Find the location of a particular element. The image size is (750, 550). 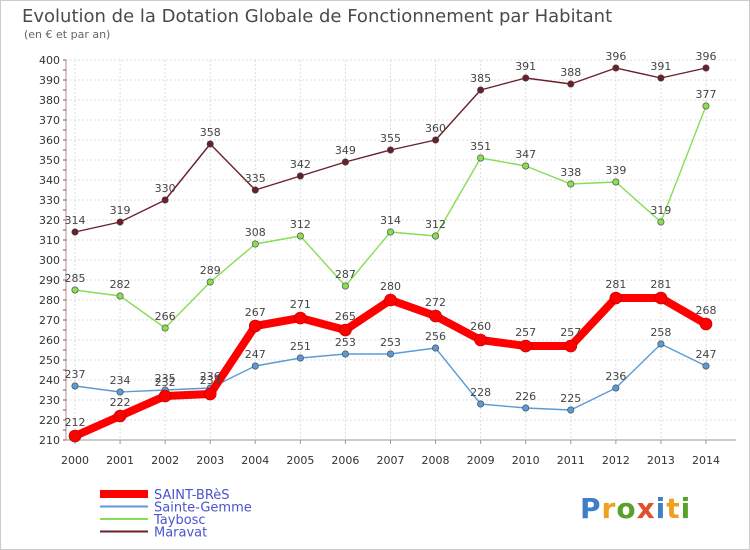

y-tick-label: 400 is located at coordinates (49, 60).